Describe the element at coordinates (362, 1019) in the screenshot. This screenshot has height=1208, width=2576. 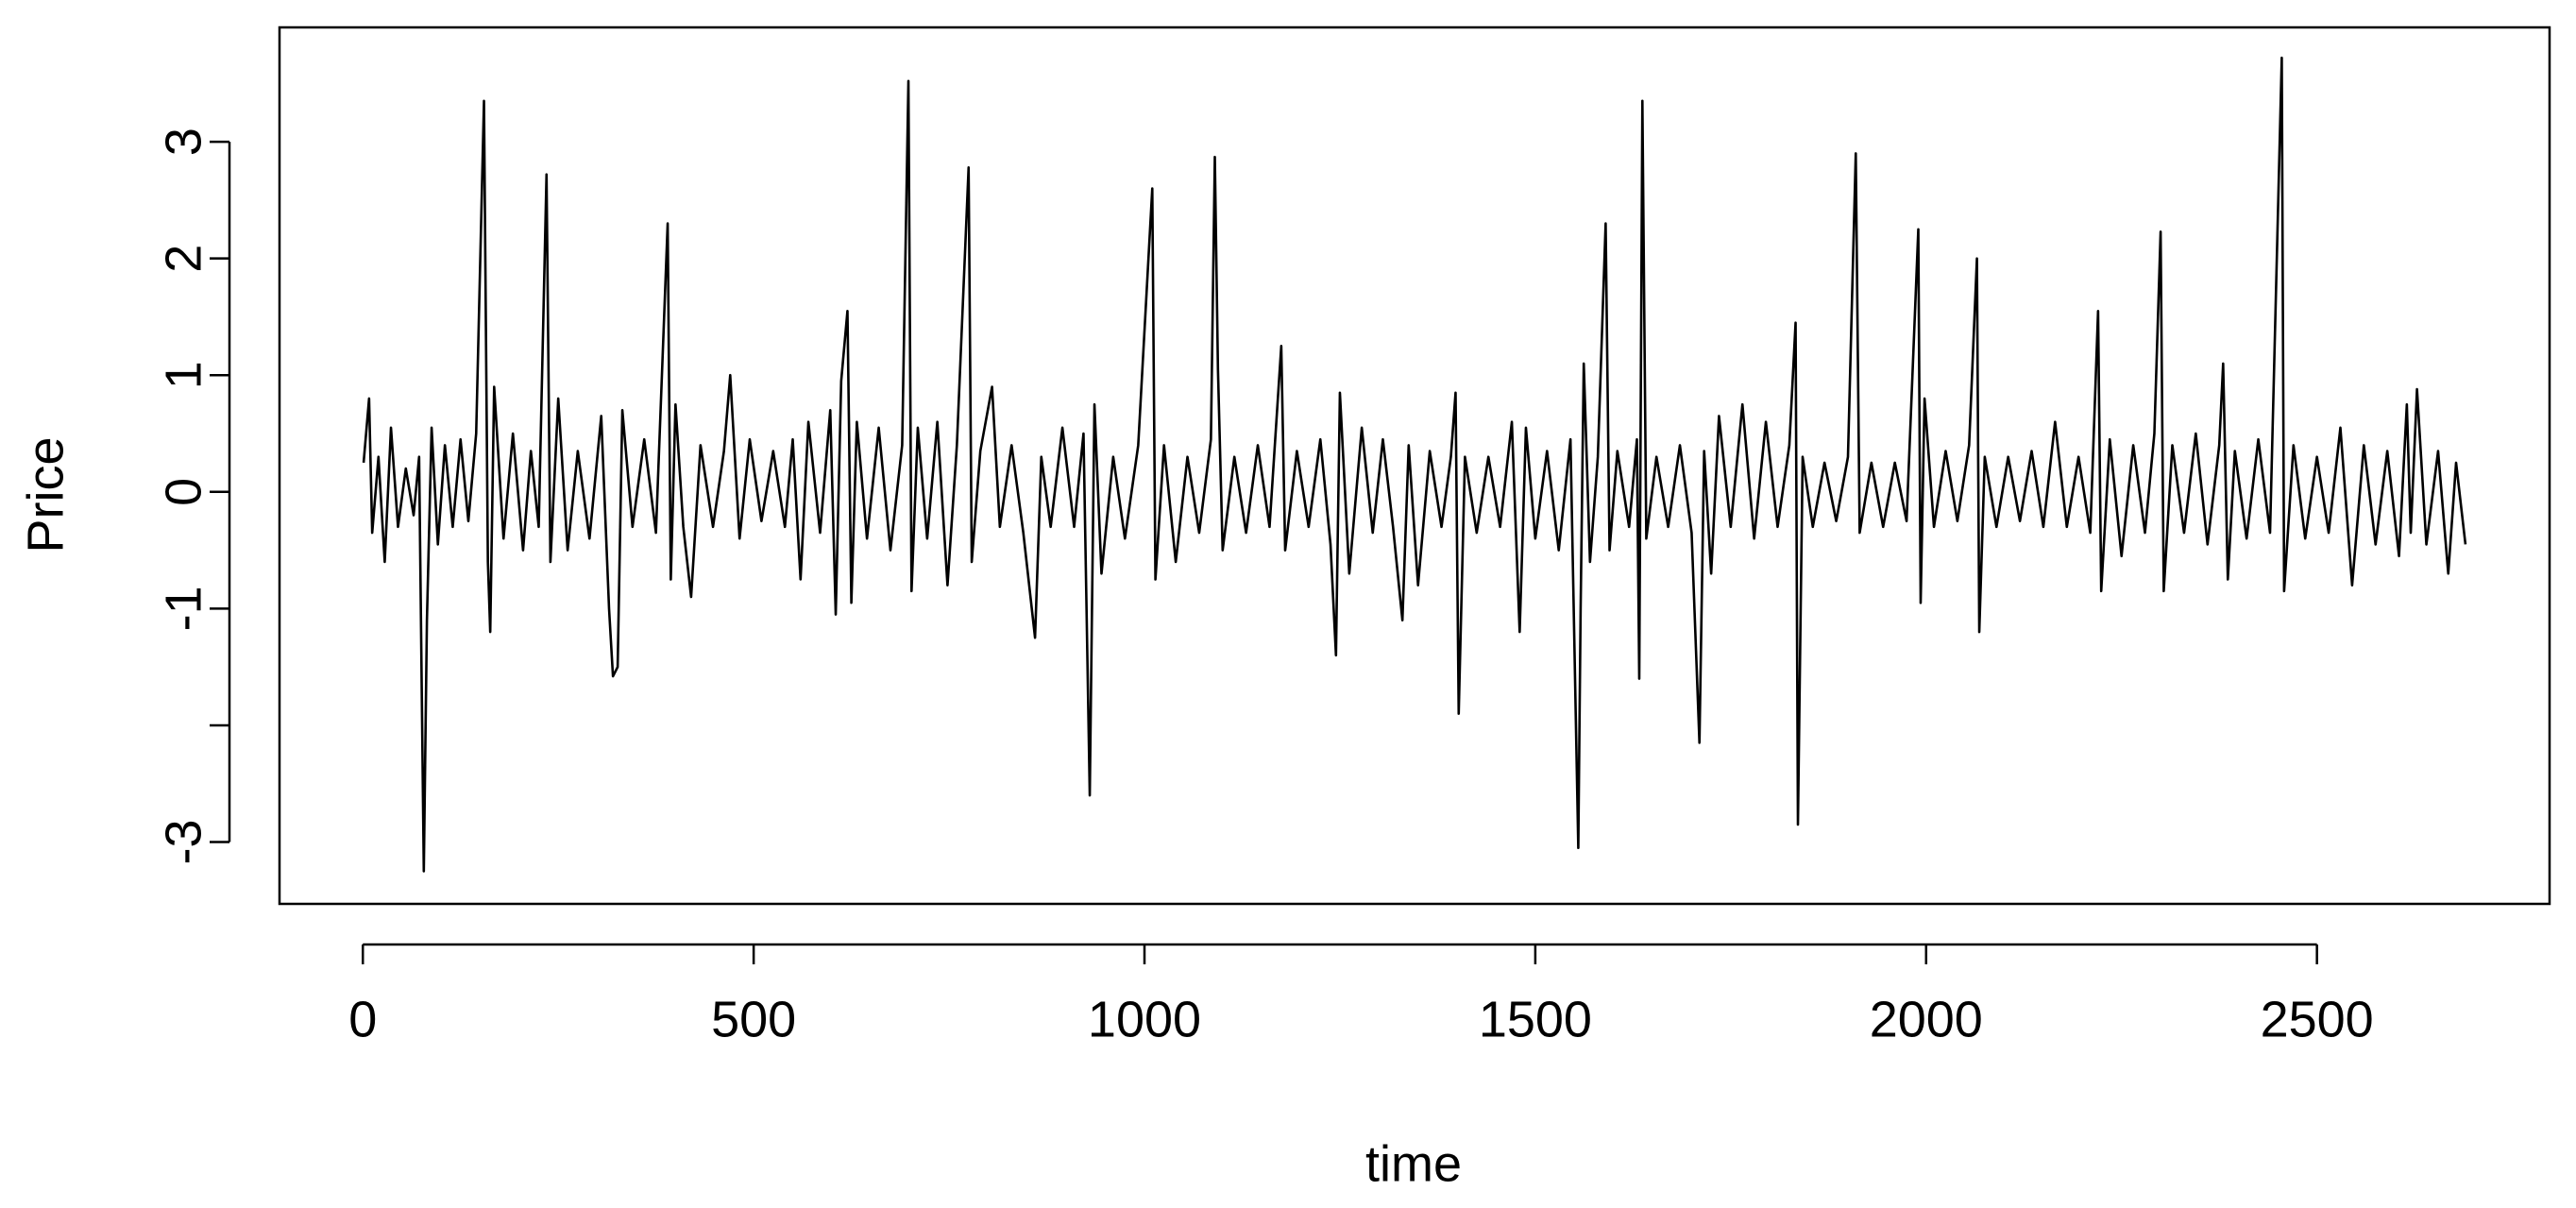
I see `x-tick-label: 0` at that location.